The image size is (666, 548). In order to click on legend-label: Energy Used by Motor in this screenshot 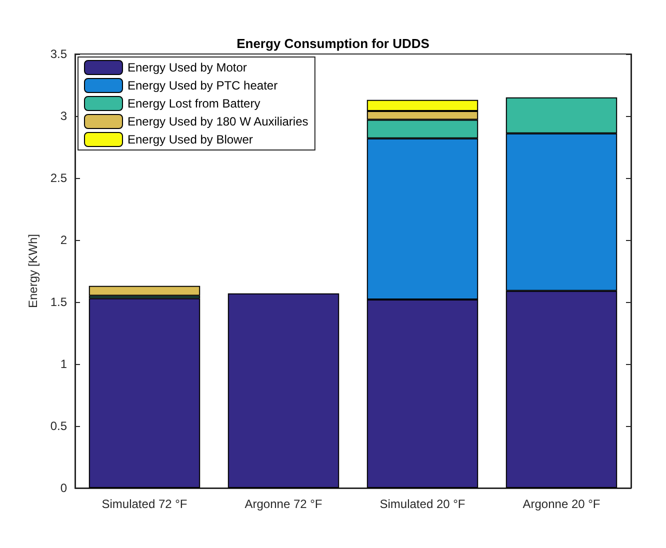, I will do `click(187, 67)`.